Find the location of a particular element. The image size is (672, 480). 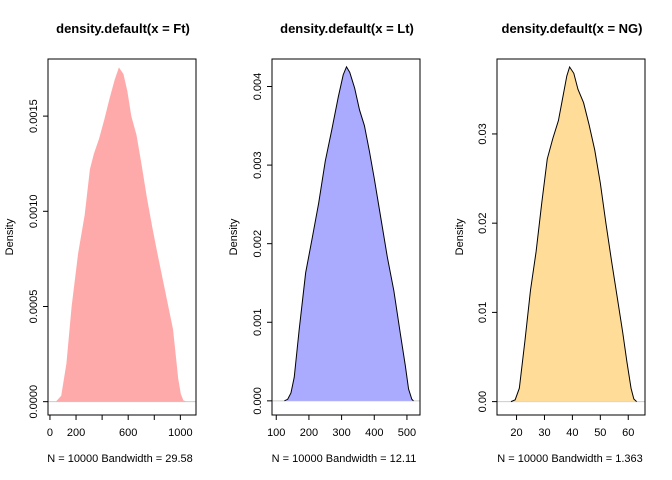

y-tick-label-1: 0.0005 is located at coordinates (34, 307).